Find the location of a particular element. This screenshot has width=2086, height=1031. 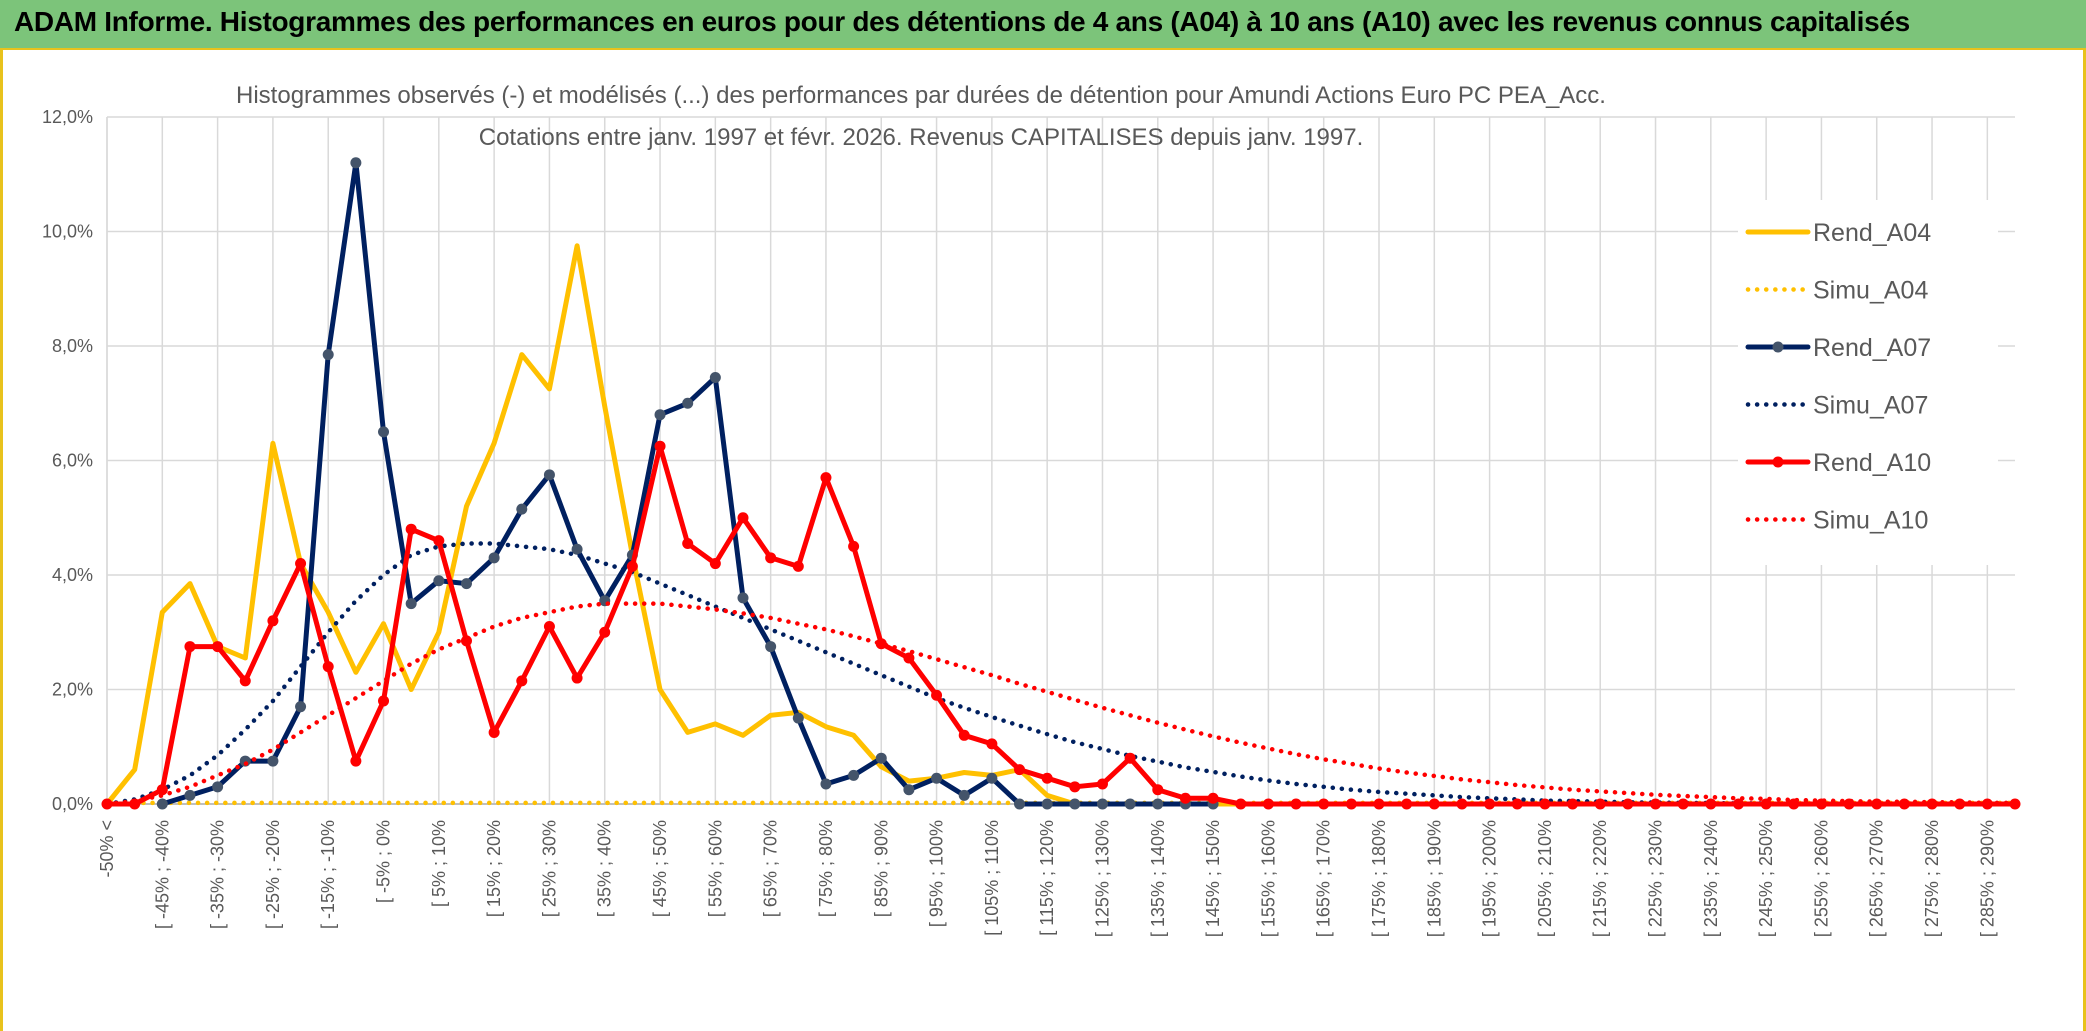

legend-label: Rend_A10 is located at coordinates (1872, 463).